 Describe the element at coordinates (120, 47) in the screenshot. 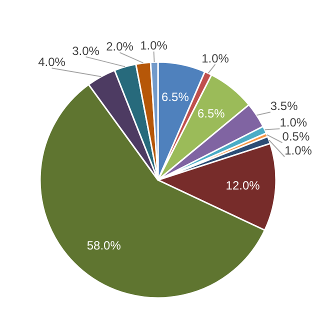

I see `data-label: 2.0%` at that location.